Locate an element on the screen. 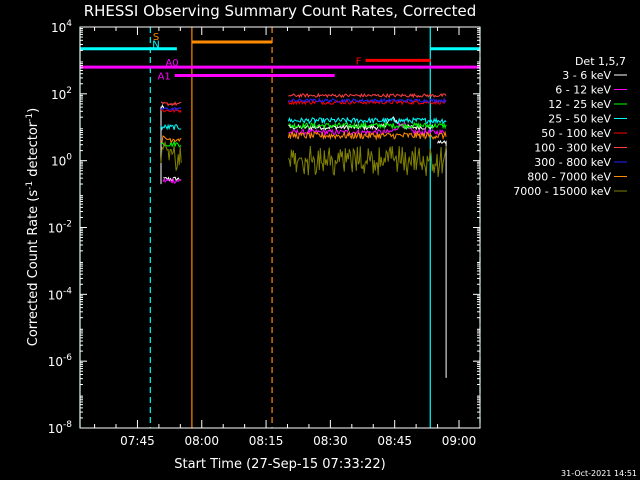  series-7000-15000-kev is located at coordinates (303, 159).